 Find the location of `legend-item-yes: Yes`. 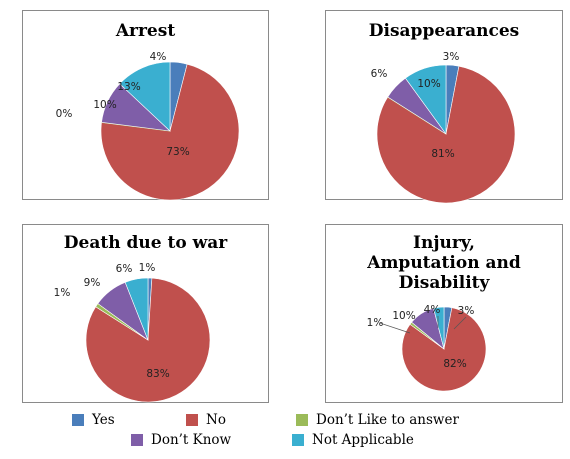

legend-item-yes: Yes is located at coordinates (93, 420).